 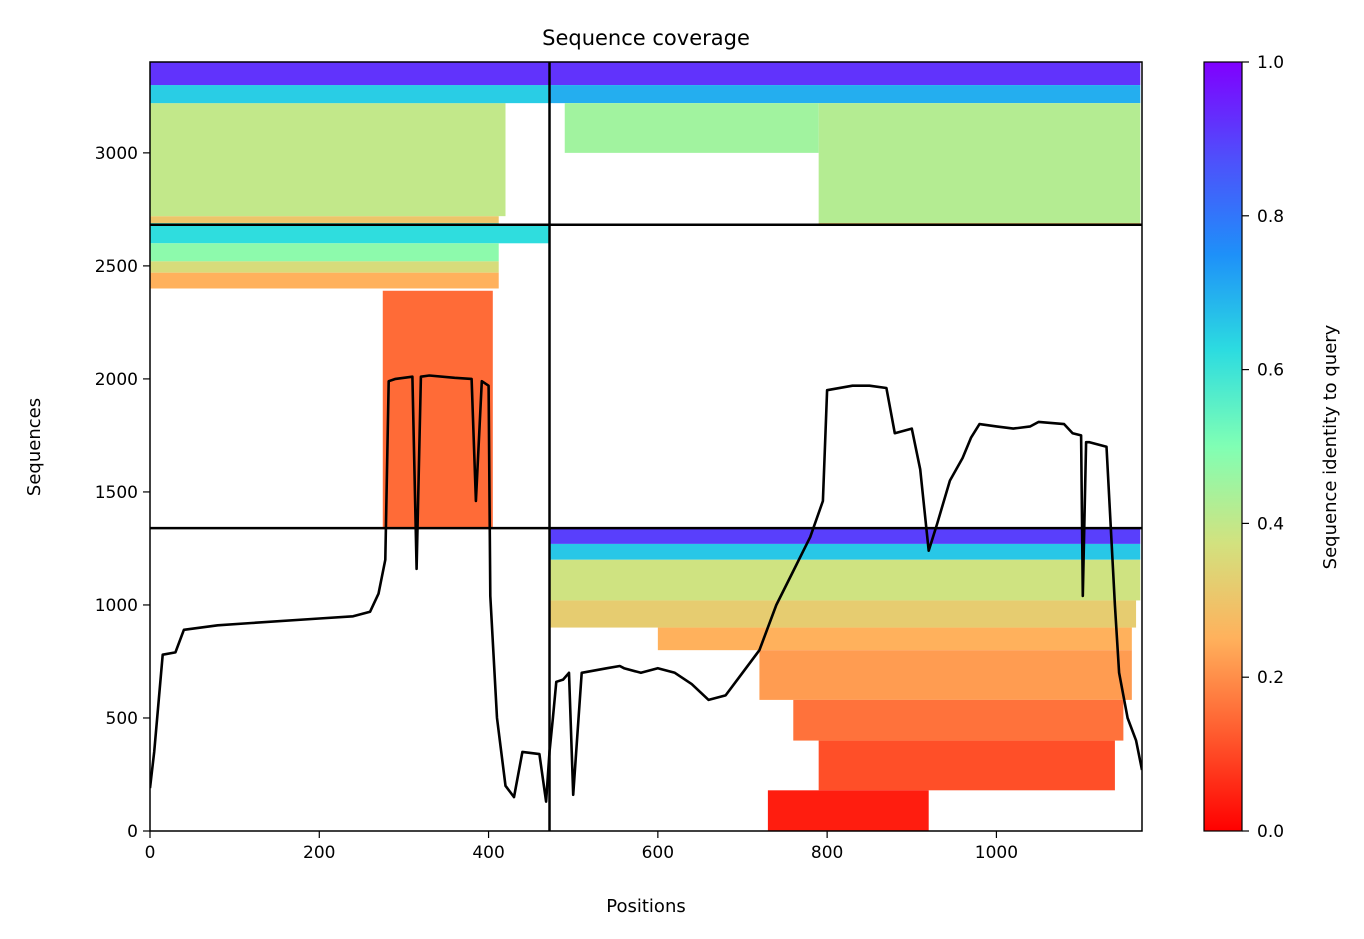 I want to click on y-axis-label: Sequences, so click(x=34, y=447).